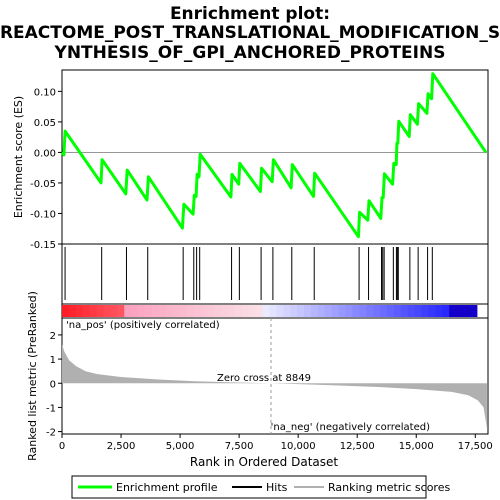 Image resolution: width=500 pixels, height=500 pixels. What do you see at coordinates (18, 157) in the screenshot?
I see `es-y-axis-label: Enrichment score (ES)` at bounding box center [18, 157].